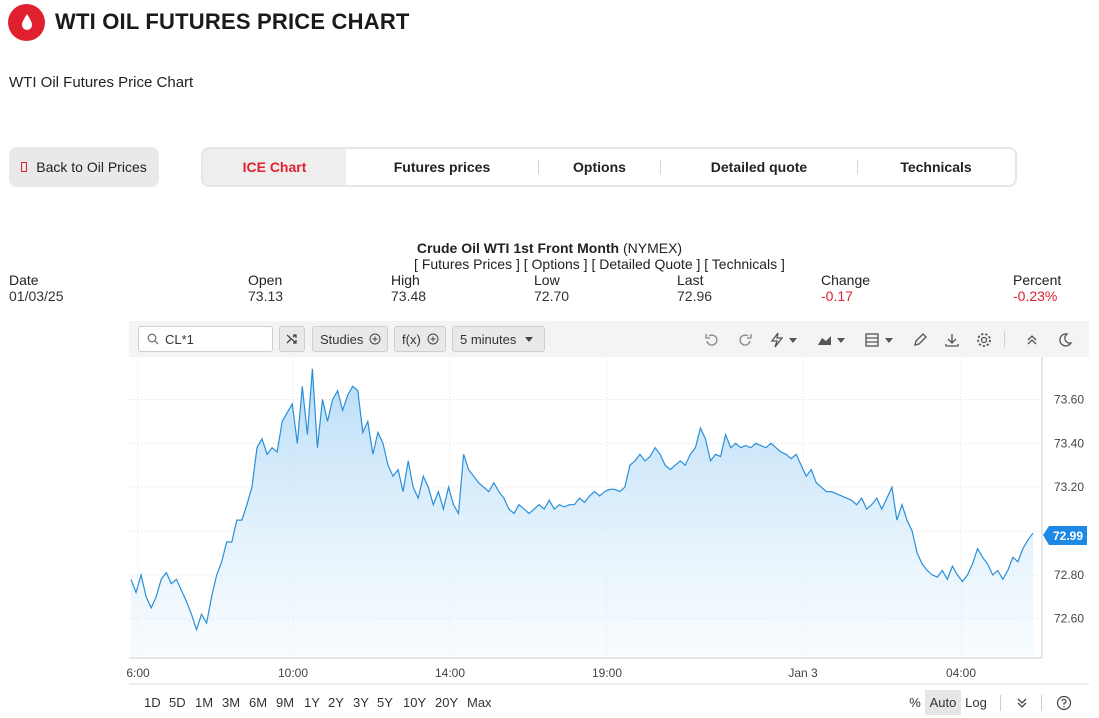 The height and width of the screenshot is (718, 1099). What do you see at coordinates (312, 702) in the screenshot?
I see `range-1y-button: 1Y` at bounding box center [312, 702].